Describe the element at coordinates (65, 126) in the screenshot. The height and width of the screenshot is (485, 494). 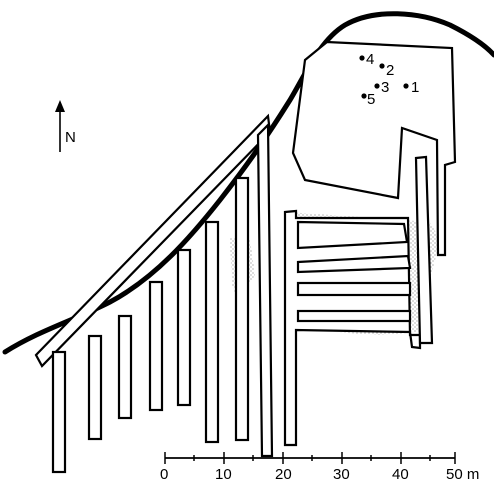
I see `north-arrow: N` at that location.